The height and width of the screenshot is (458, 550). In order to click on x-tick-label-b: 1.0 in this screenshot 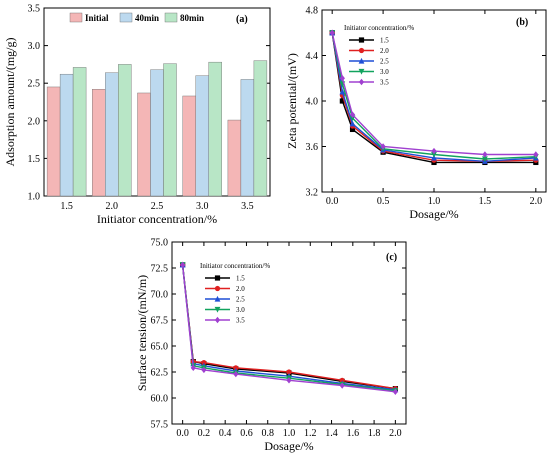, I will do `click(434, 201)`.